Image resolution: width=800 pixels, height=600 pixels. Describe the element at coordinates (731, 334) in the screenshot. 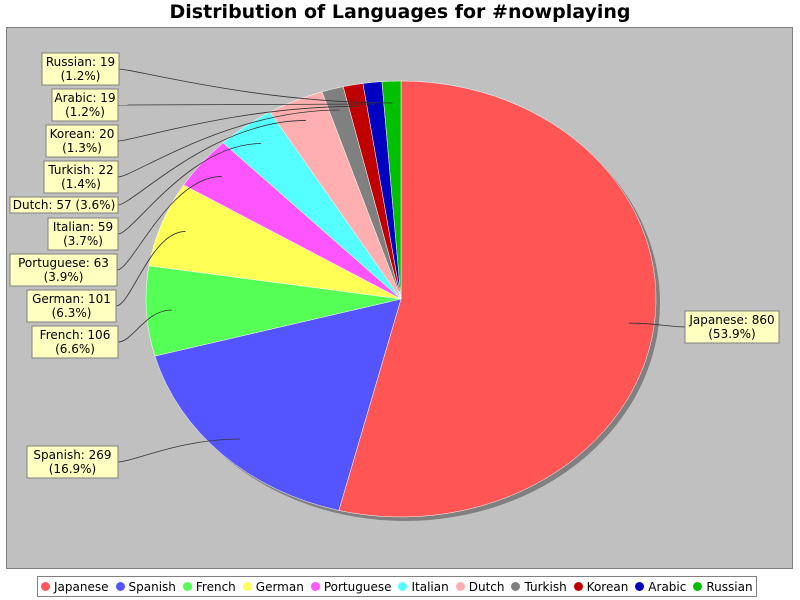

I see `pie-label-japanese-percent: (53.9%)` at that location.